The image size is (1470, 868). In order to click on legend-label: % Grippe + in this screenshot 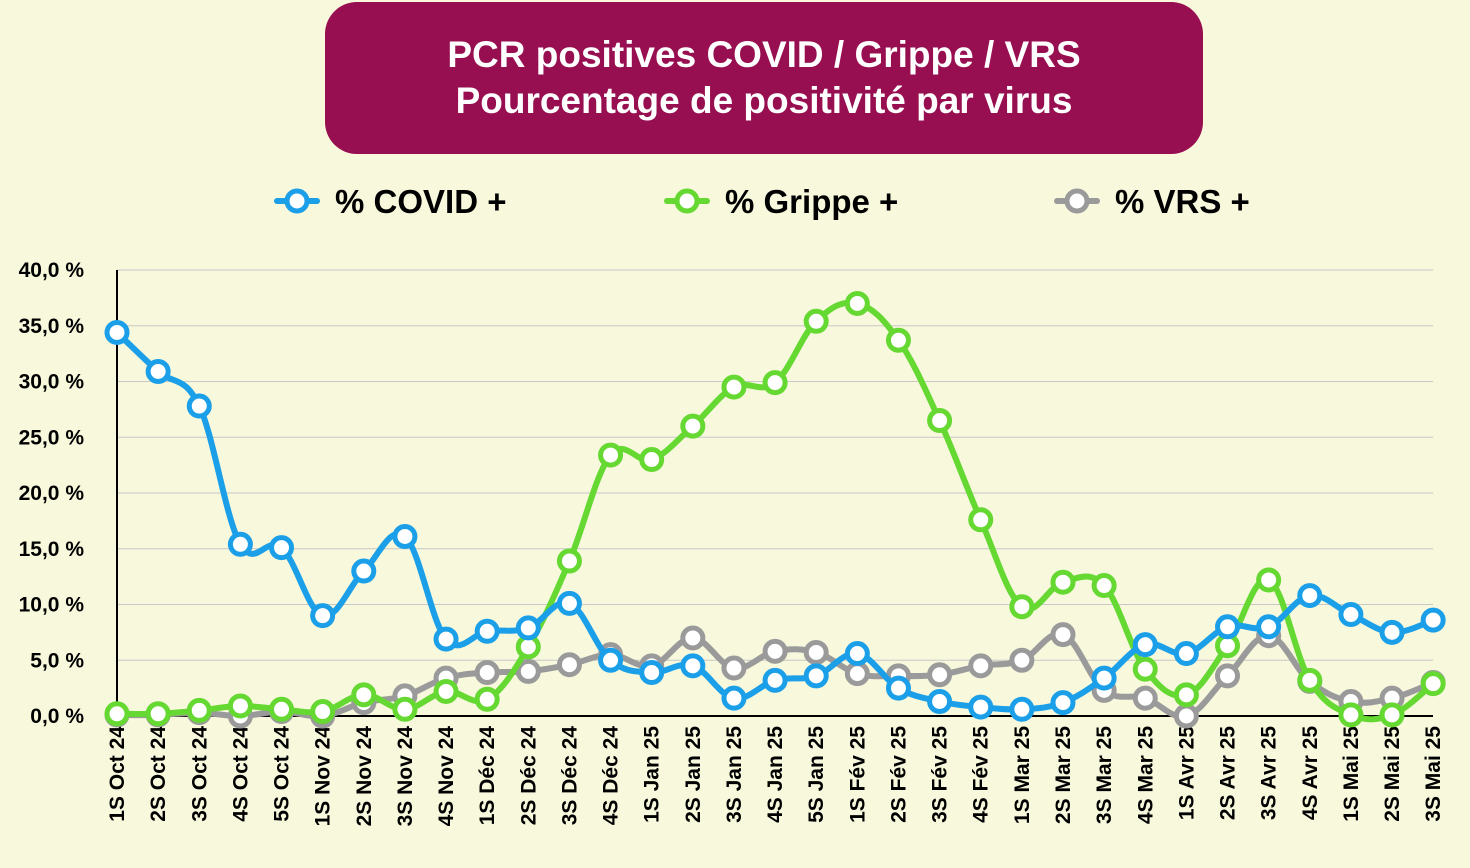, I will do `click(811, 201)`.